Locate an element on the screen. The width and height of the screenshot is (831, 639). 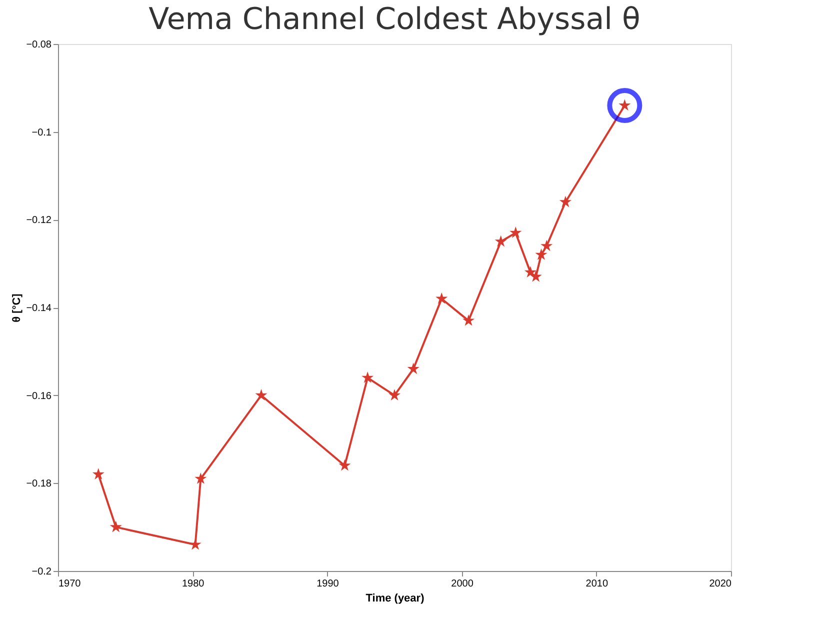
x-tick-label: 1970 is located at coordinates (70, 584).